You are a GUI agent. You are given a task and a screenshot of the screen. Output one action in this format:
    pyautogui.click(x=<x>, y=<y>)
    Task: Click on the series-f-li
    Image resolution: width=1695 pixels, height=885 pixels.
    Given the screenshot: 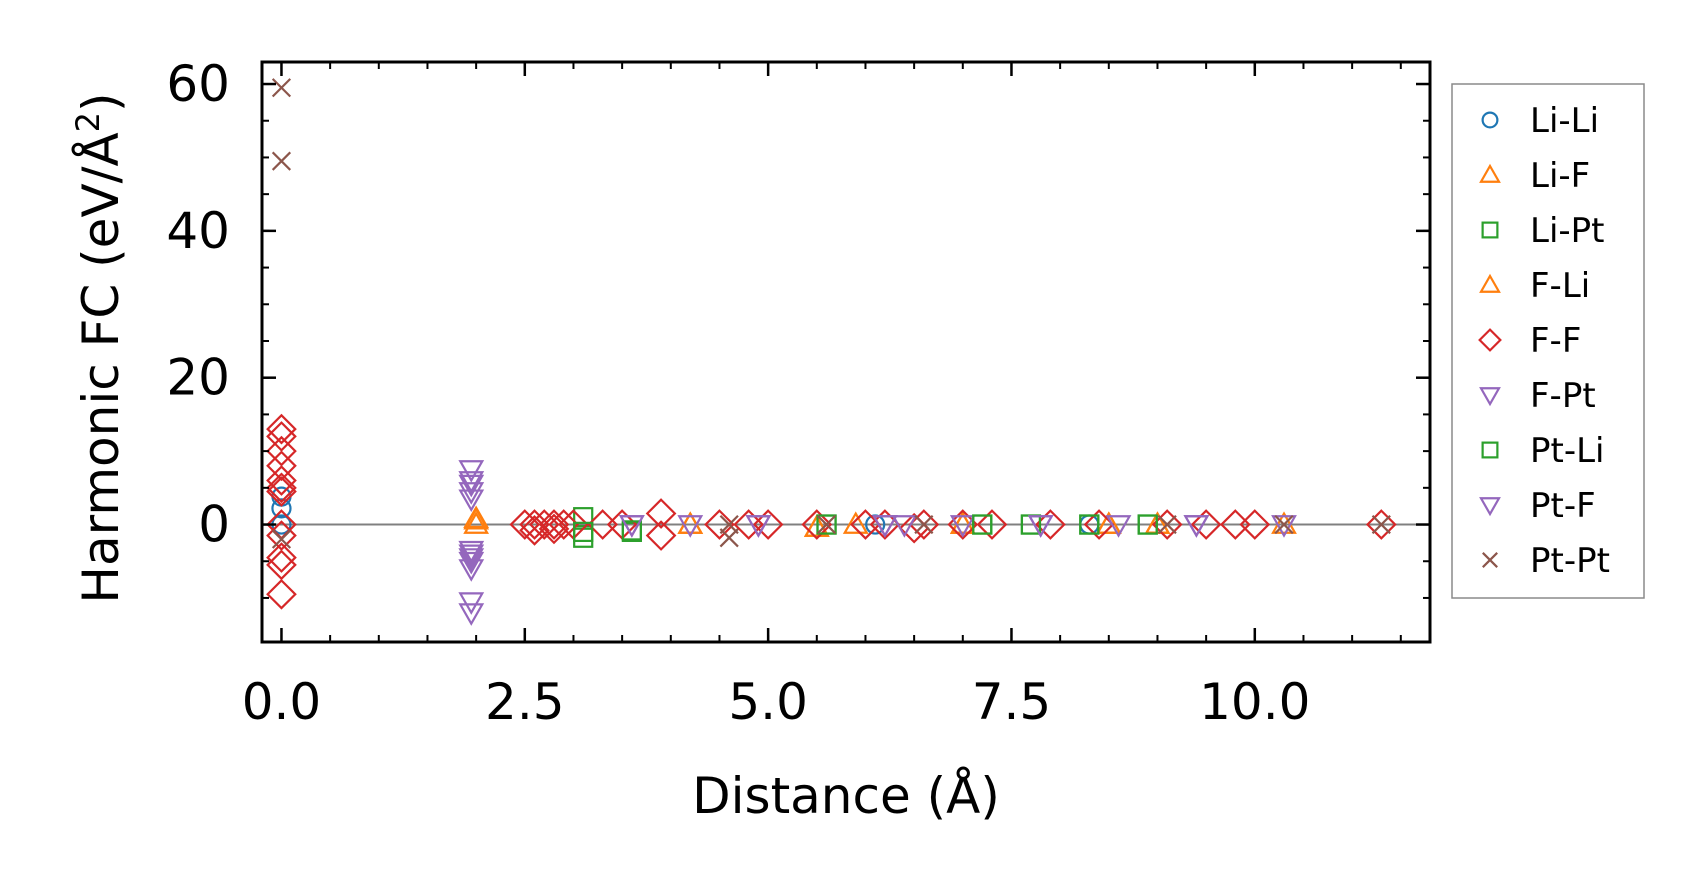 What is the action you would take?
    pyautogui.click(x=817, y=521)
    